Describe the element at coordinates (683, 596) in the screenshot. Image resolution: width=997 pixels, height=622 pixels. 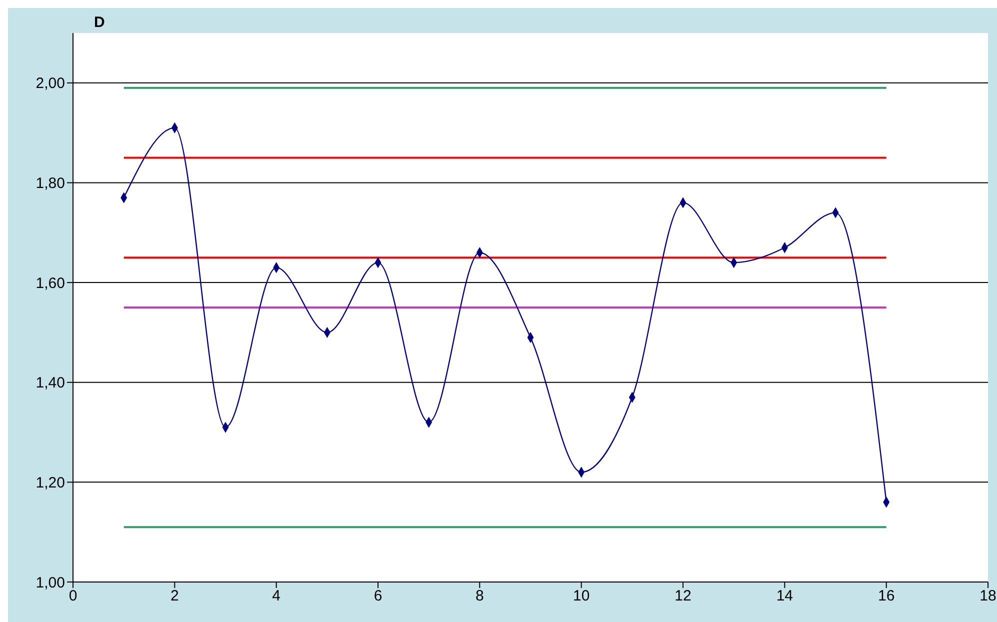
I see `x-tick-label: 12` at that location.